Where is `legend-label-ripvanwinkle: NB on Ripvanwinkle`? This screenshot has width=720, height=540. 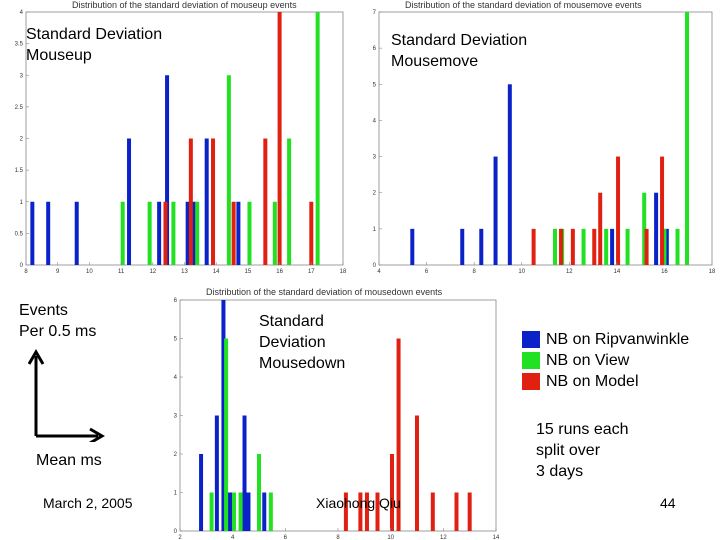 legend-label-ripvanwinkle: NB on Ripvanwinkle is located at coordinates (618, 339).